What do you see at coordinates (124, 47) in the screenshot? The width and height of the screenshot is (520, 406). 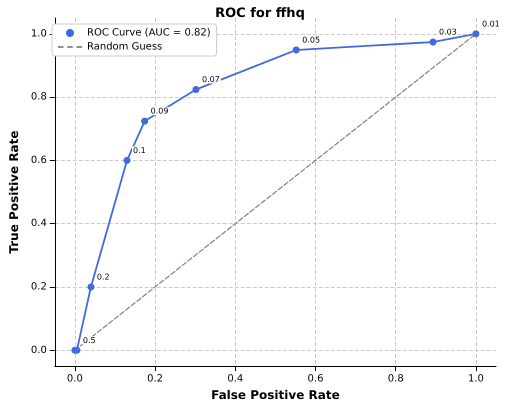 I see `legend-label: Random Guess` at bounding box center [124, 47].